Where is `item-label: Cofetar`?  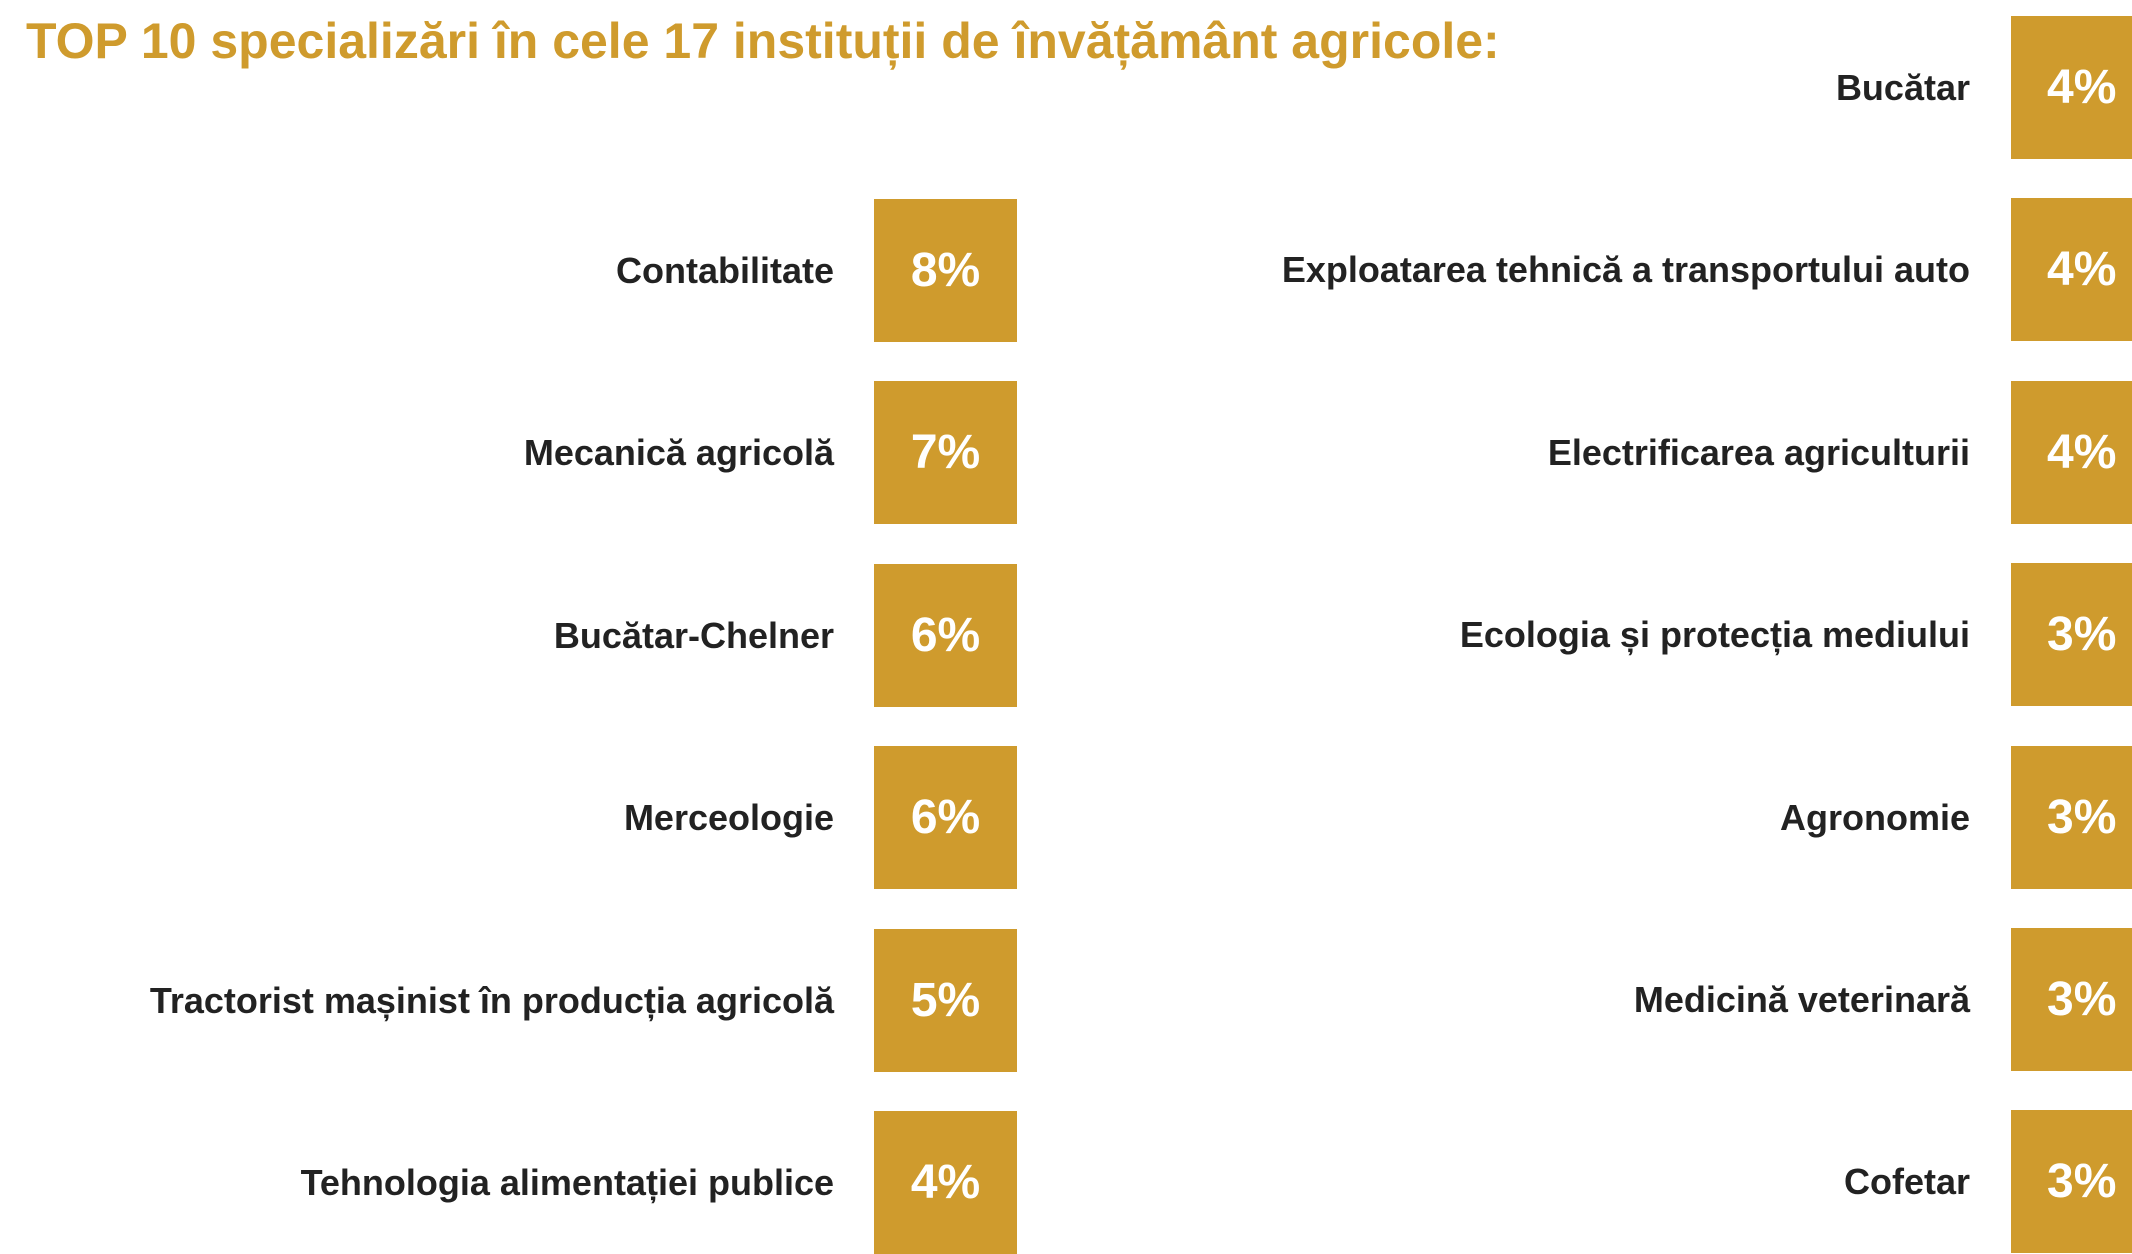 item-label: Cofetar is located at coordinates (1906, 1182).